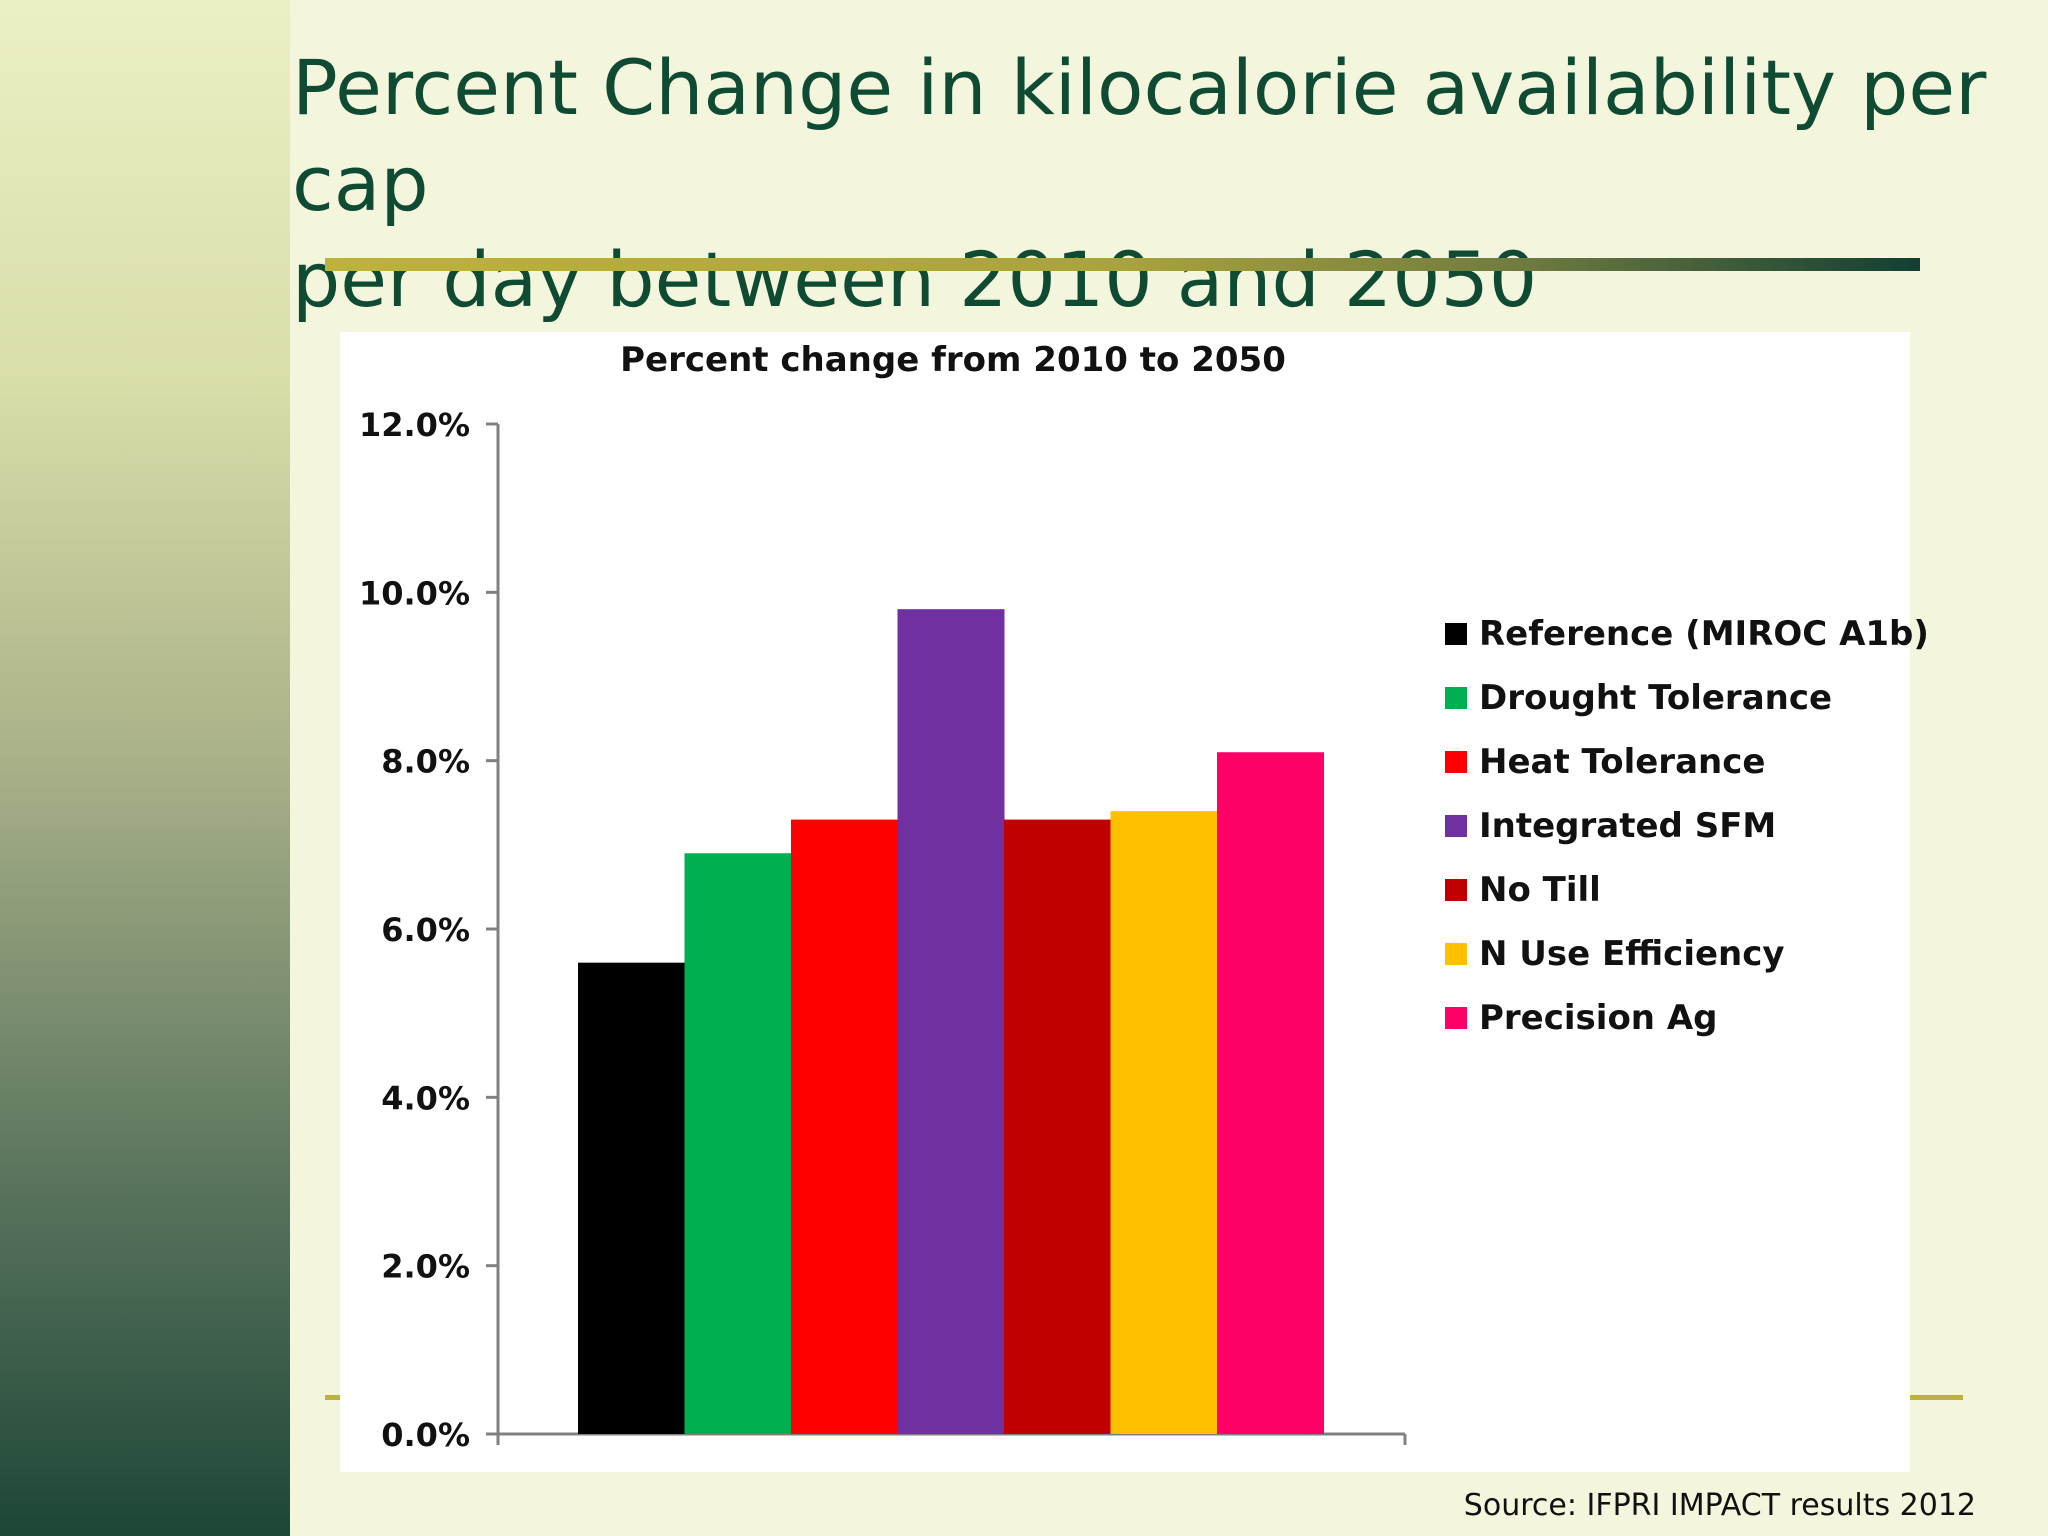  I want to click on legend-item: No Till, so click(1687, 890).